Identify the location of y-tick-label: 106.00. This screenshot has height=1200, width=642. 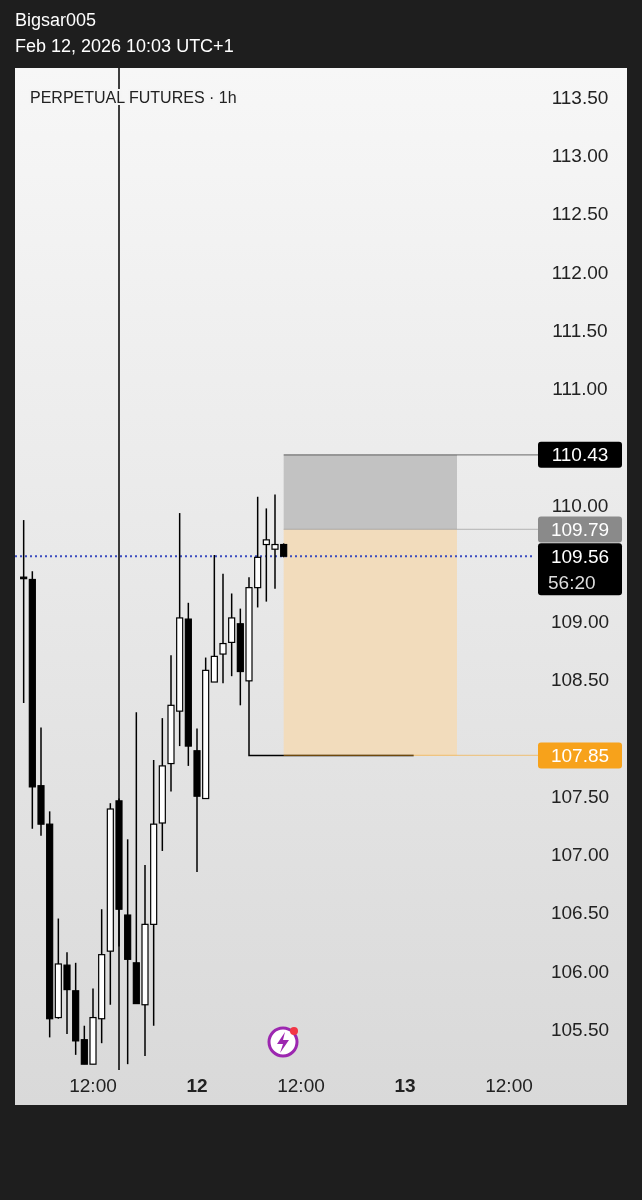
(580, 971).